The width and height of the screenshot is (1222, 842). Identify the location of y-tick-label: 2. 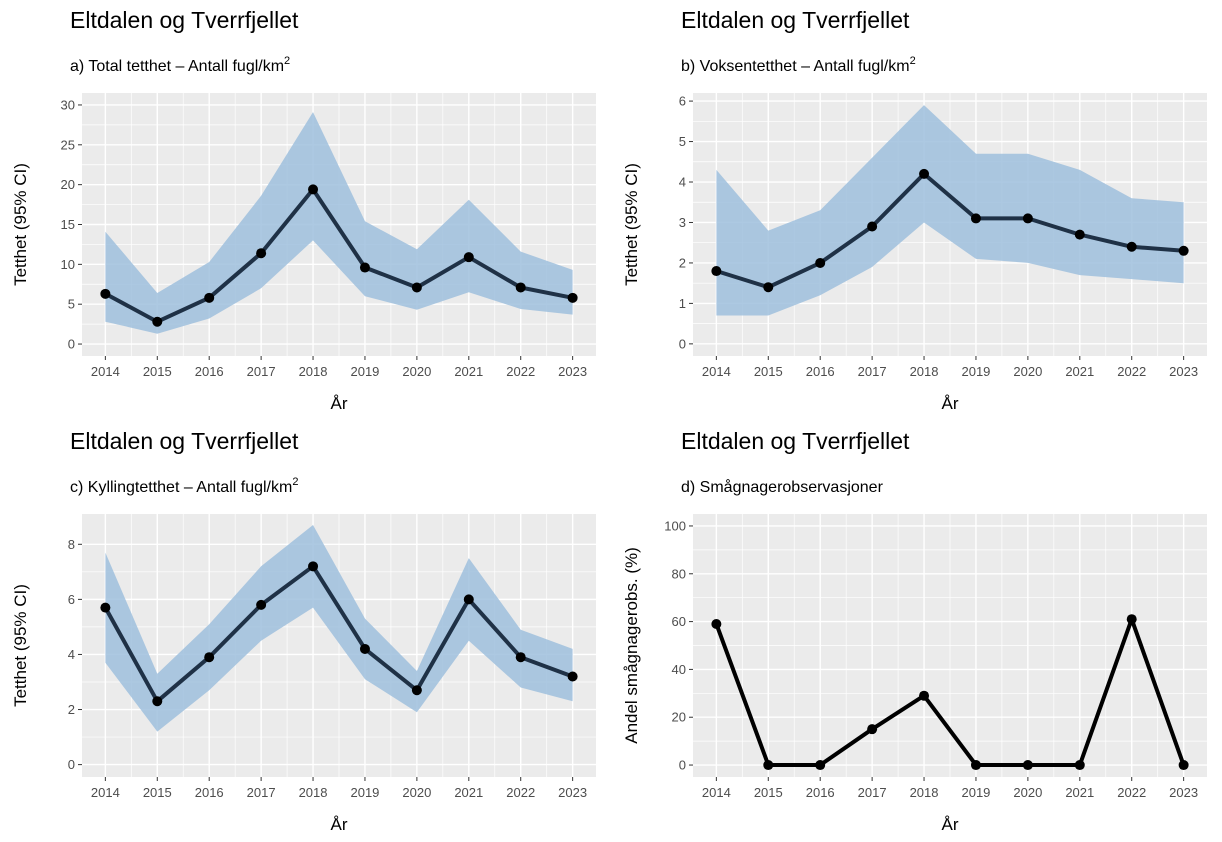
(682, 262).